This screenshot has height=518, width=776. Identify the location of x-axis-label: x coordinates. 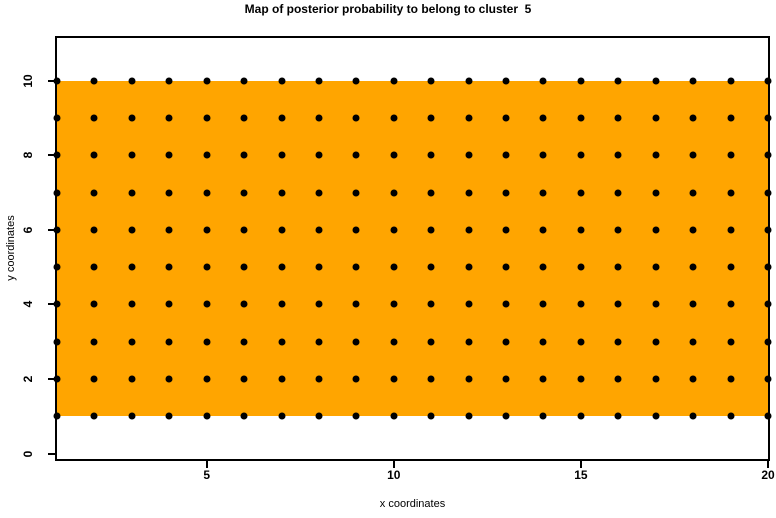
(412, 504).